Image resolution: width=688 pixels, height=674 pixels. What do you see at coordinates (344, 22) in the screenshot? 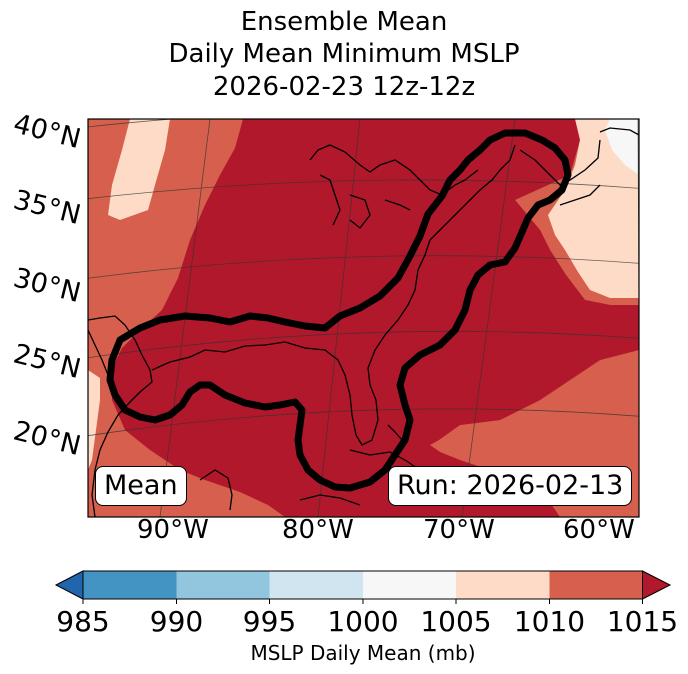
I see `title-line-1: Ensemble Mean` at bounding box center [344, 22].